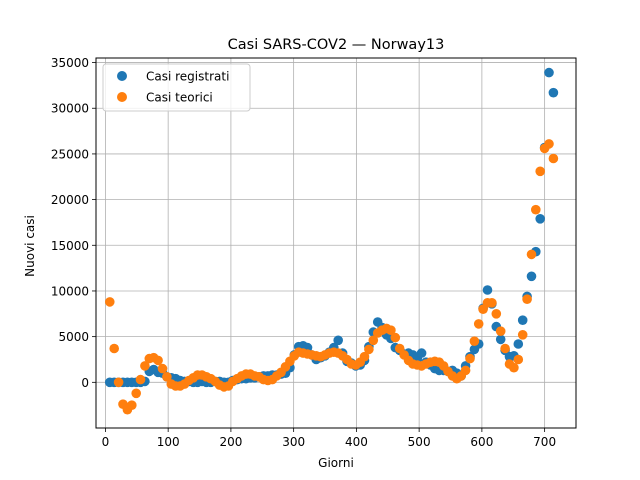  Describe the element at coordinates (336, 45) in the screenshot. I see `chart-title: Casi SARS-COV2 — Norway13` at that location.